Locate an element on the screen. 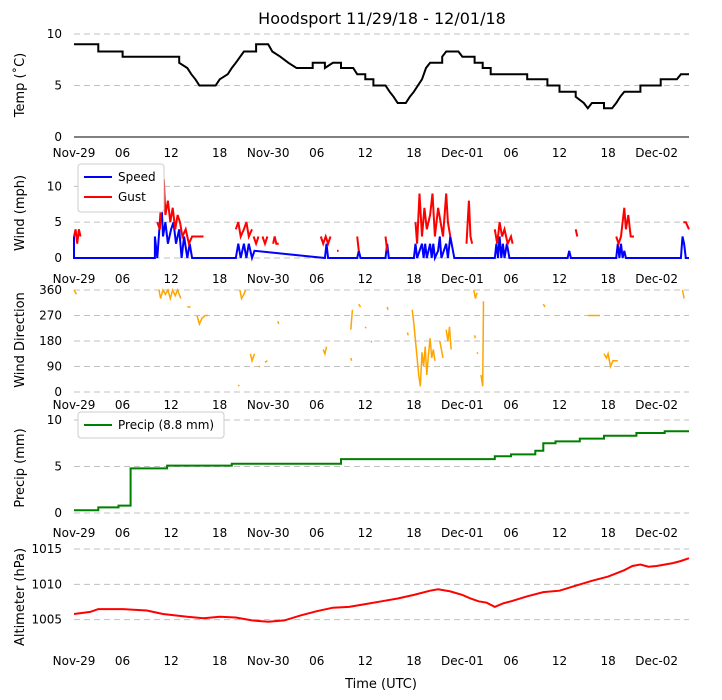  y-tick-label: 10 is located at coordinates (54, 34).